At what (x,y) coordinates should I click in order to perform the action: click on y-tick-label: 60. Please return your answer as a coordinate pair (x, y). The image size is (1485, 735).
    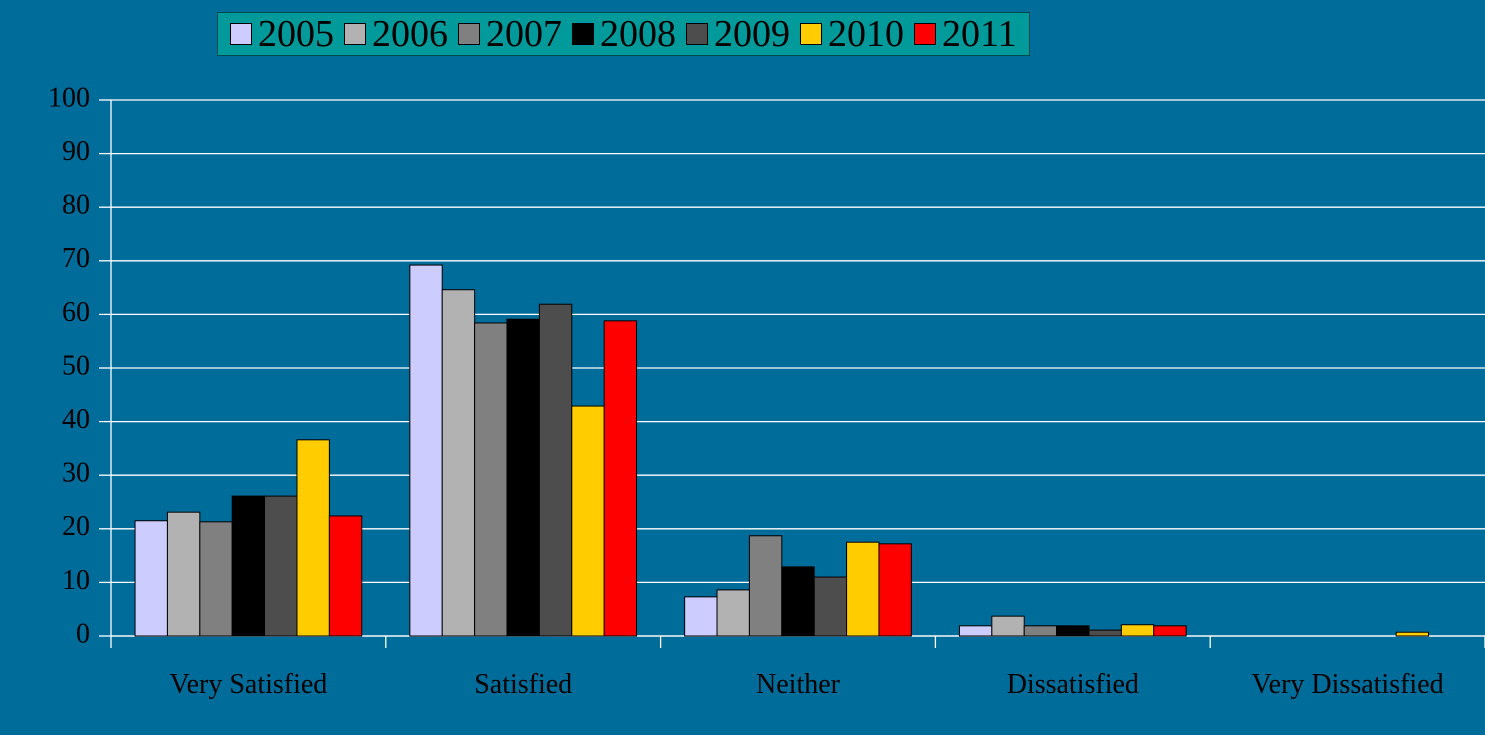
    Looking at the image, I should click on (76, 312).